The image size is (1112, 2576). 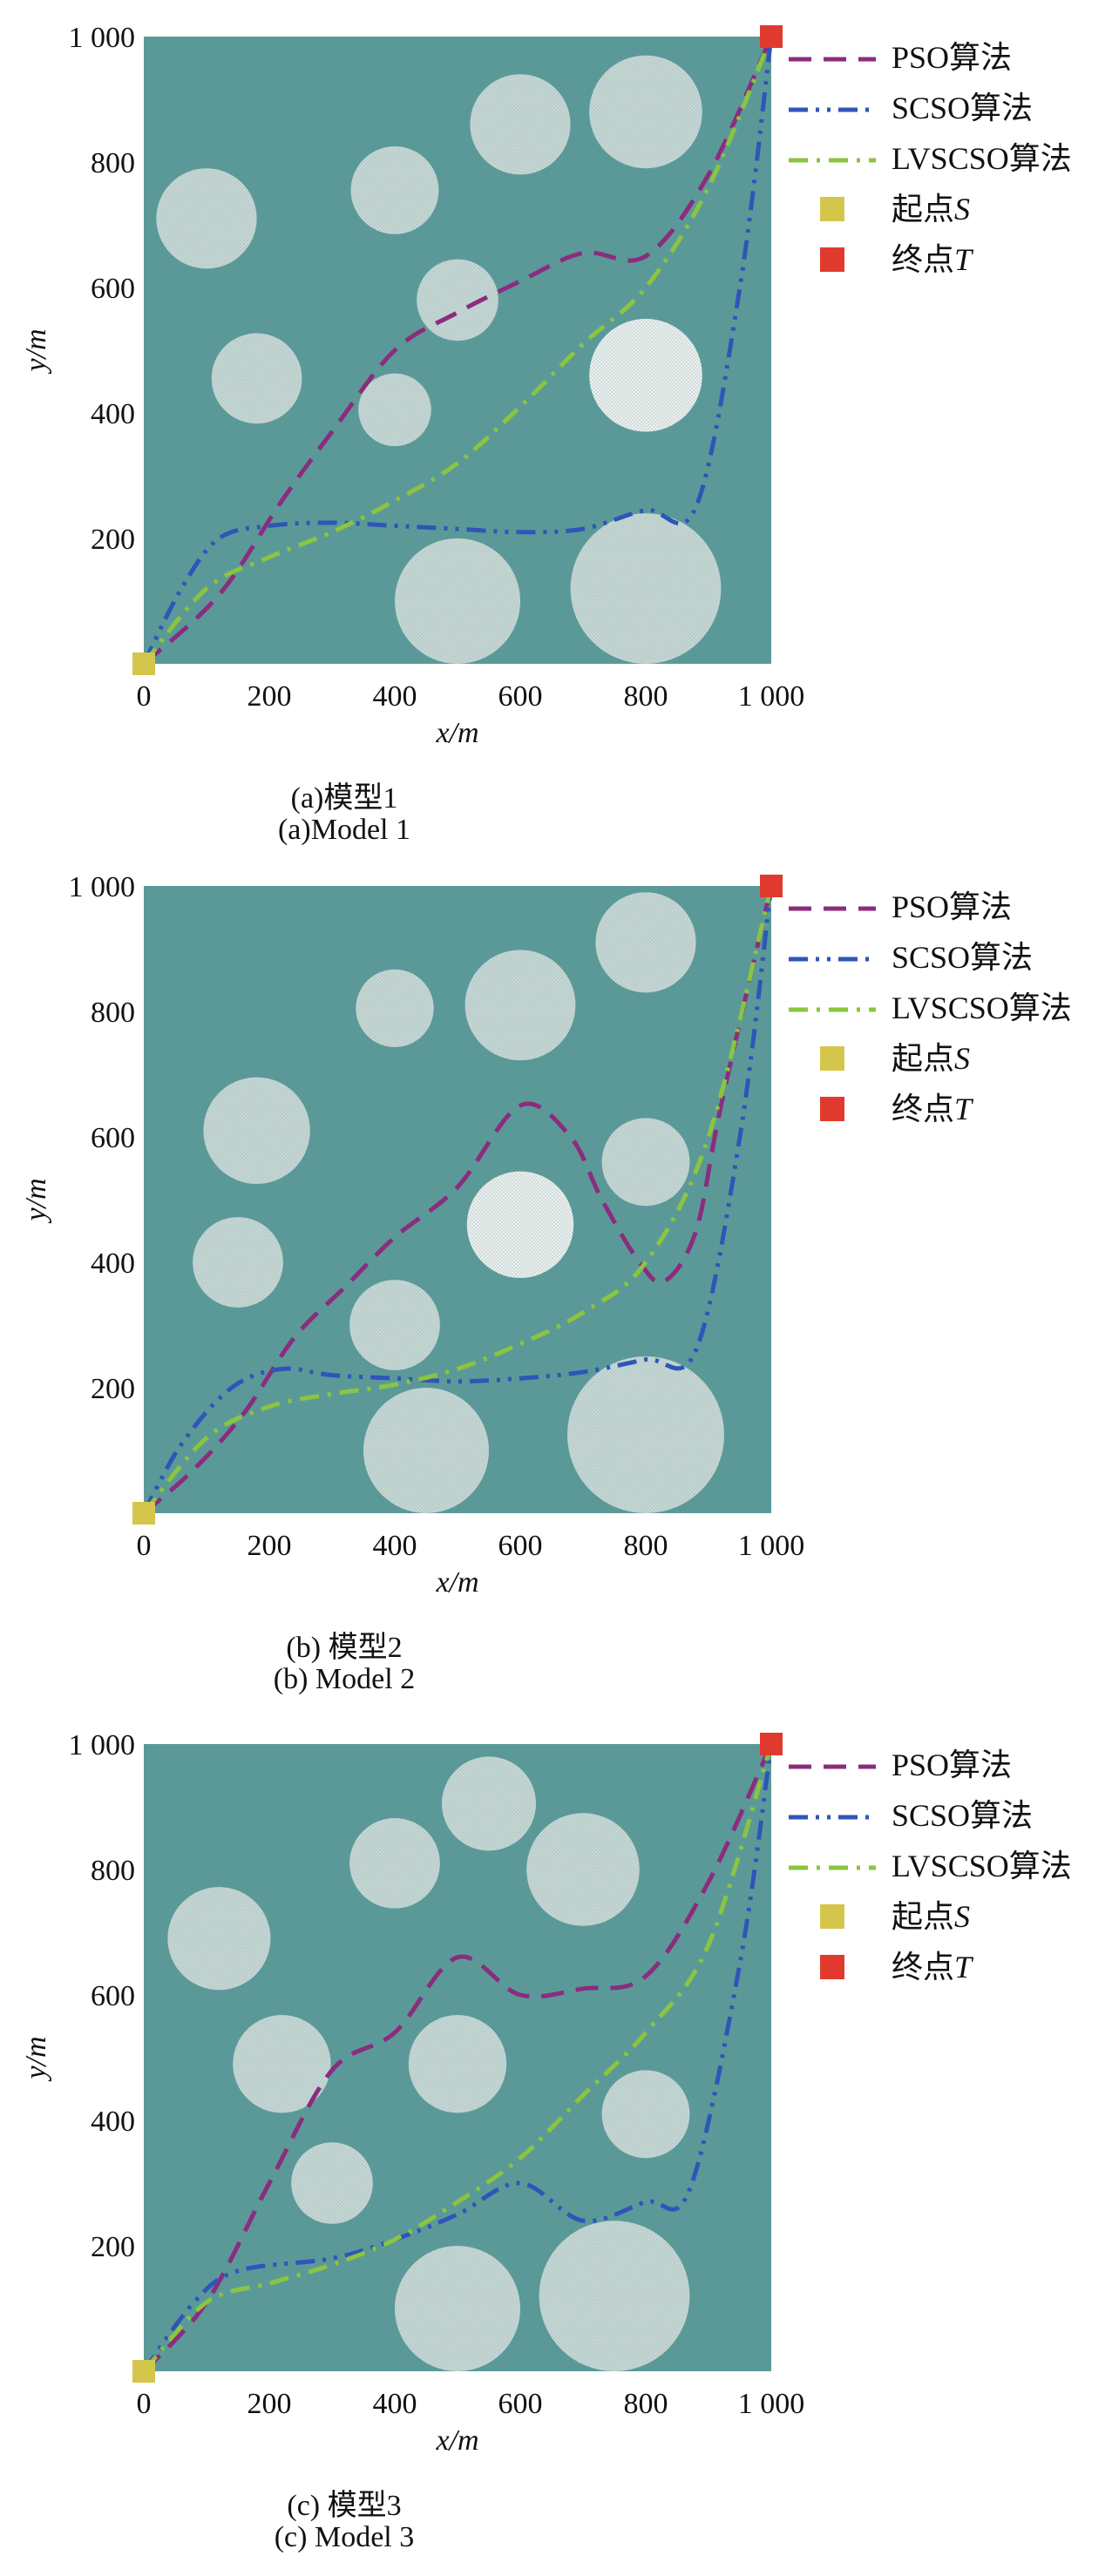 What do you see at coordinates (343, 830) in the screenshot?
I see `caption-en: (a)Model 1` at bounding box center [343, 830].